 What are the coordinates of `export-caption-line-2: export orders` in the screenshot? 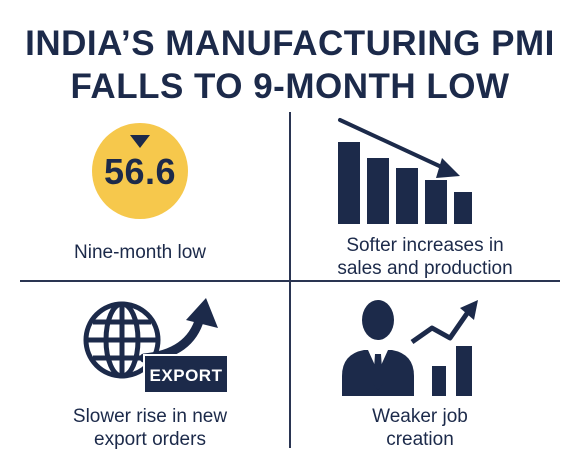 It's located at (150, 439).